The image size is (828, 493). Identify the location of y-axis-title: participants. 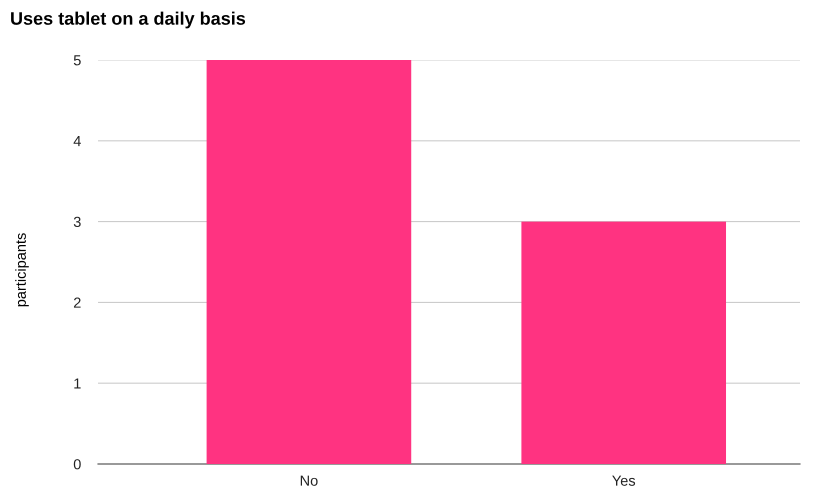
(22, 269).